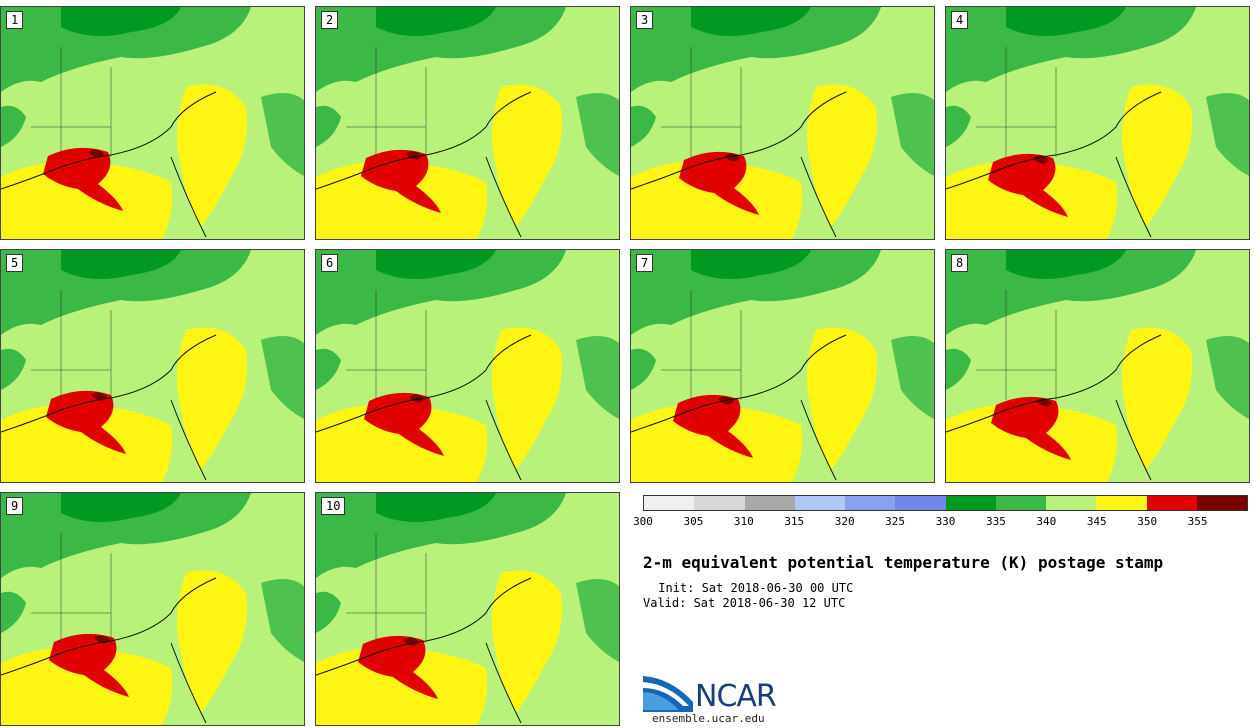  I want to click on stamp-panel-2: 2, so click(467, 123).